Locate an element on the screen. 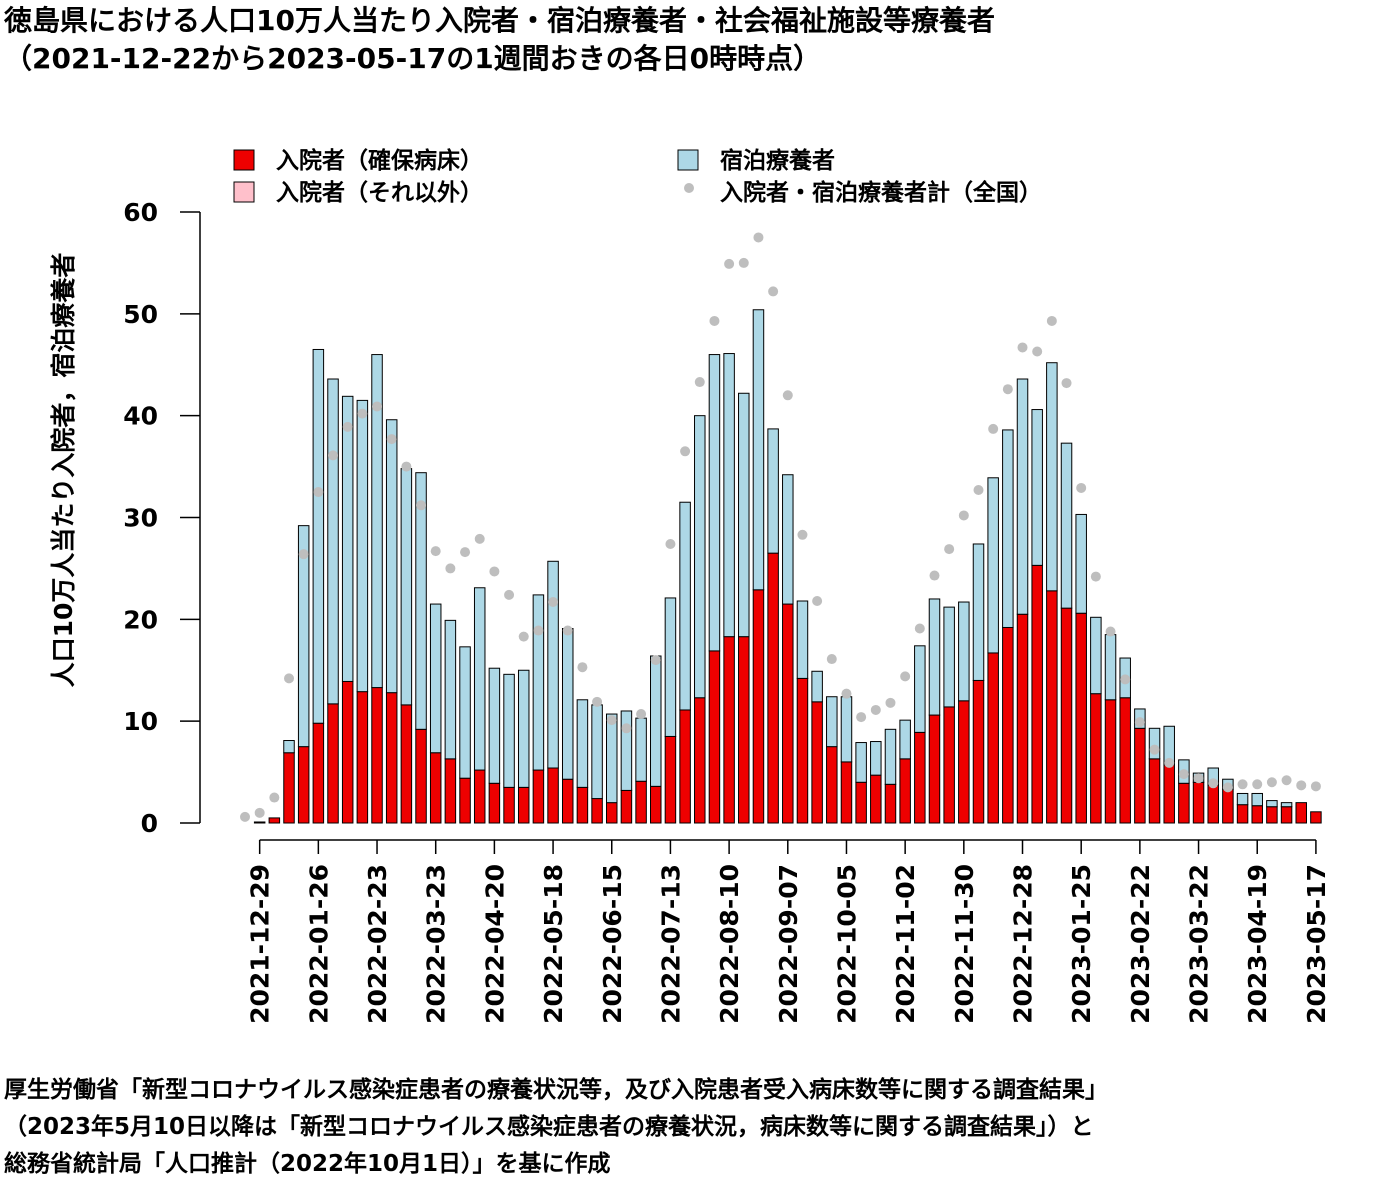 This screenshot has height=1200, width=1400. x-tick-label: 2022-02-23 is located at coordinates (377, 944).